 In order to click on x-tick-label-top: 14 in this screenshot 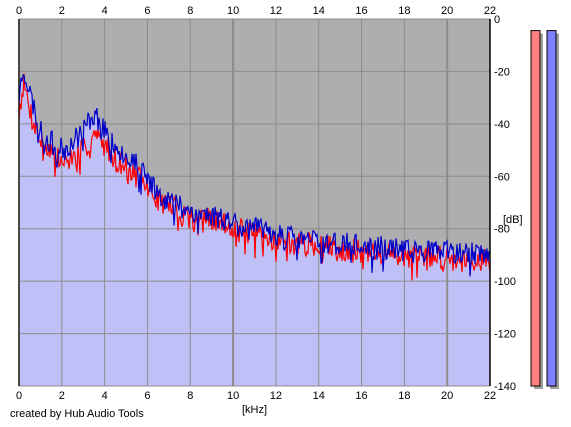, I will do `click(319, 11)`.